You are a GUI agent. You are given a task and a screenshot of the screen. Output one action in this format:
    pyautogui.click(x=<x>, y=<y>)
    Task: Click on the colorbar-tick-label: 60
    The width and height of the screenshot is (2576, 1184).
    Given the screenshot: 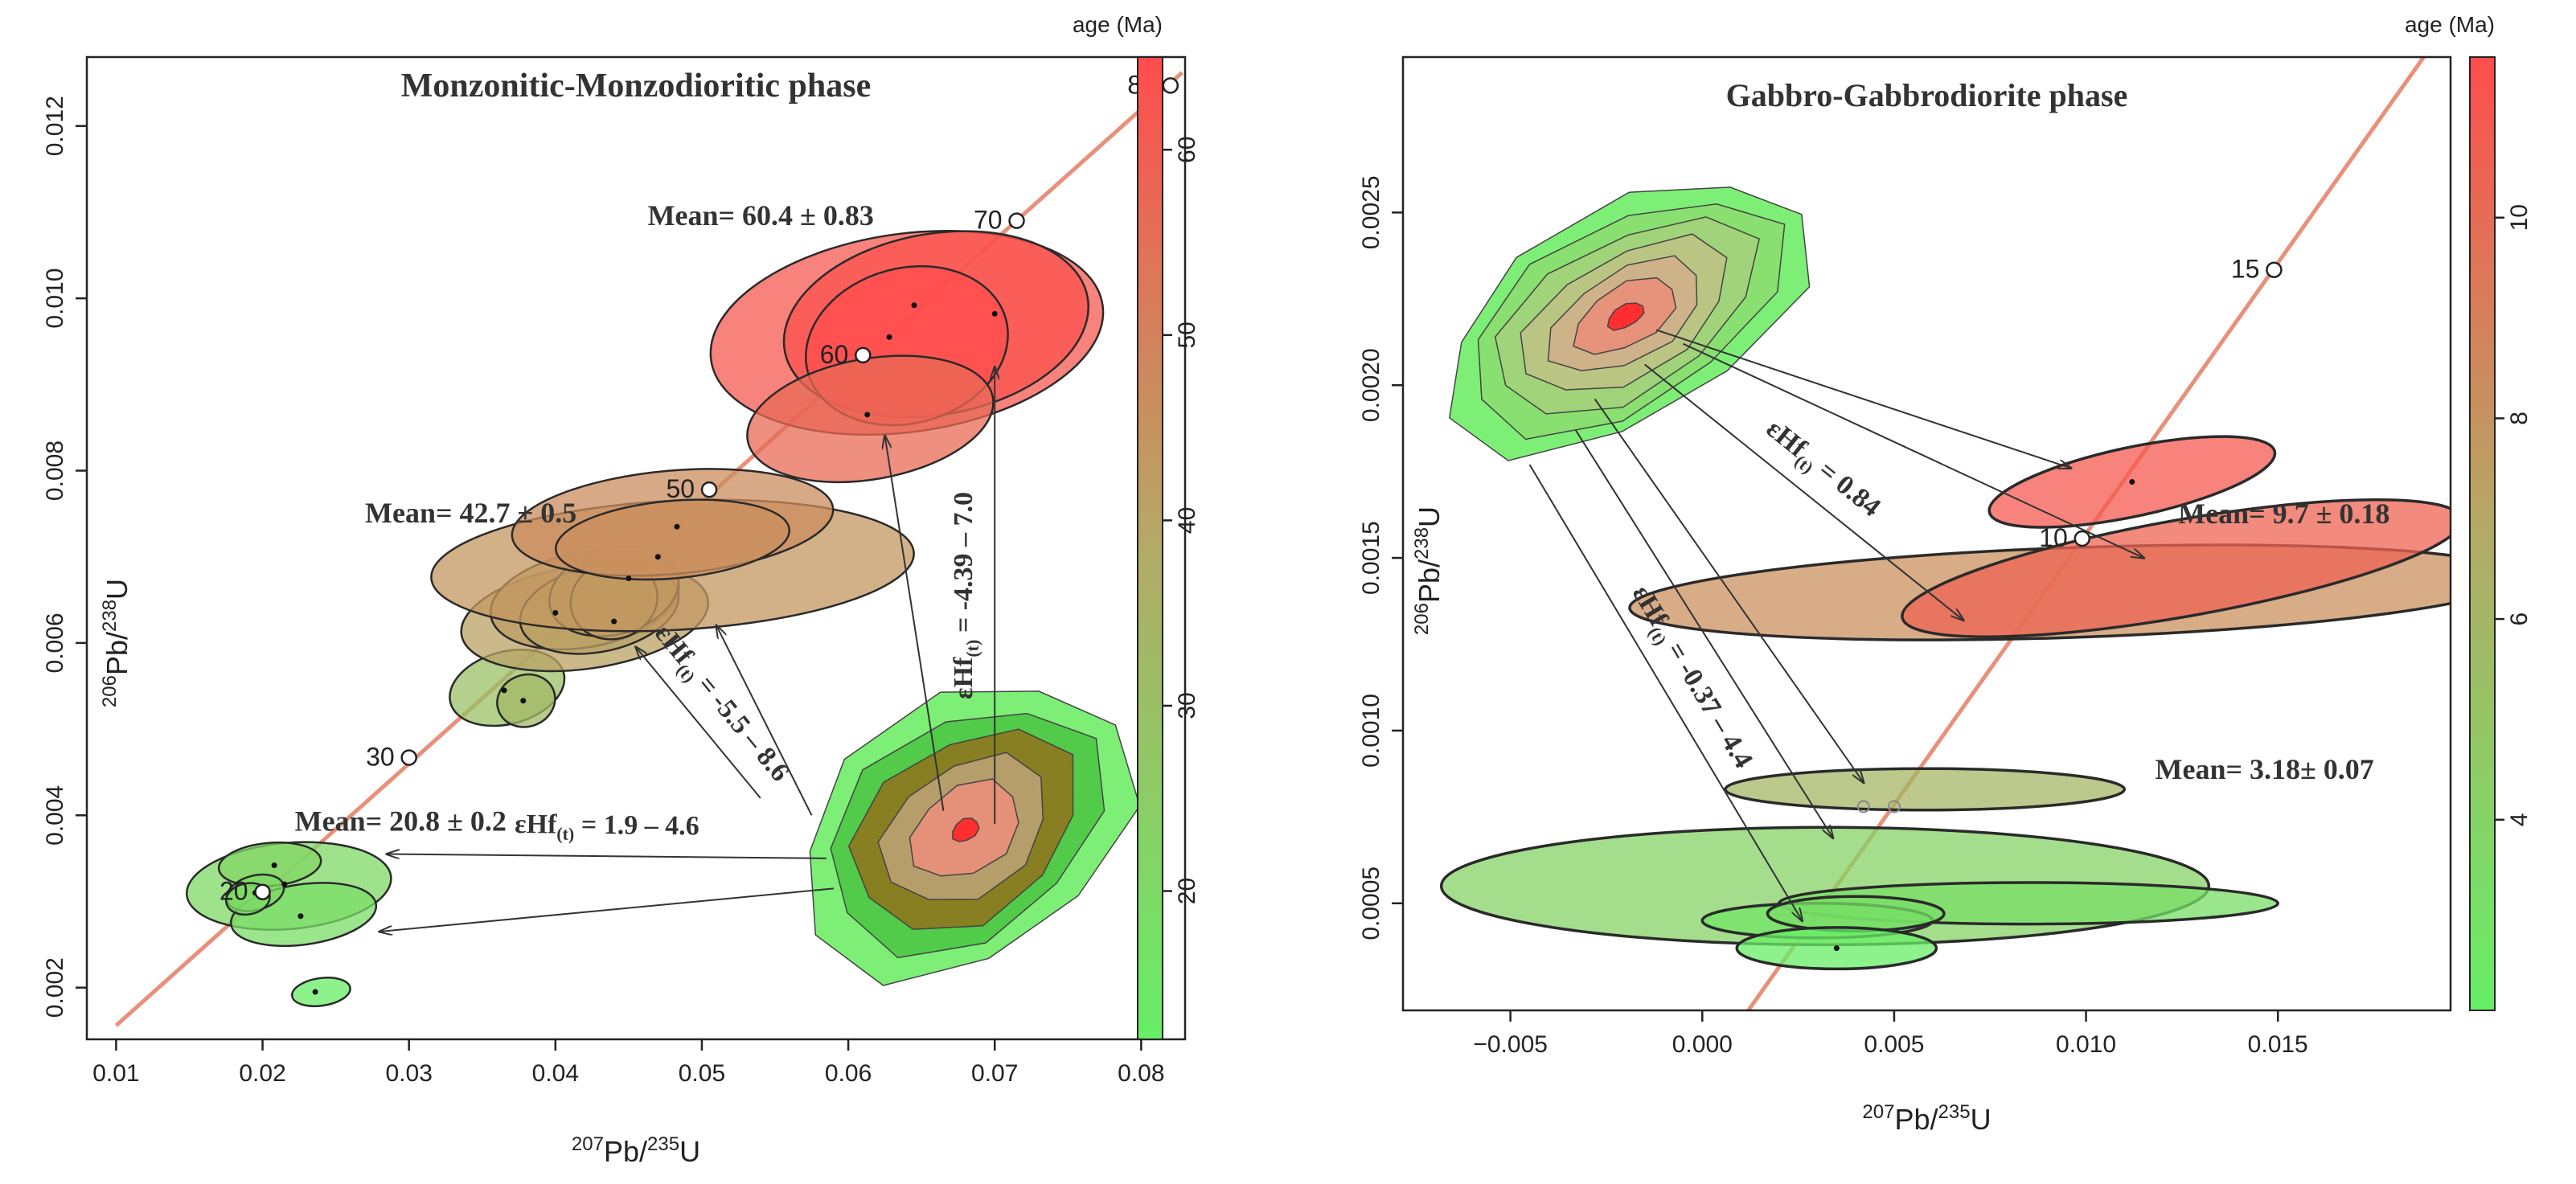 What is the action you would take?
    pyautogui.click(x=1187, y=150)
    